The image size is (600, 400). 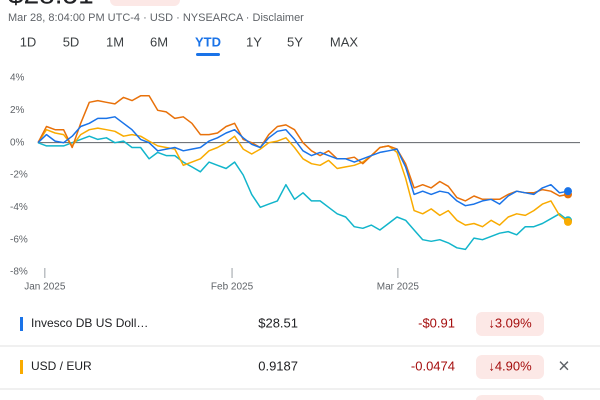 I want to click on y-tick-label: -8%, so click(x=19, y=272).